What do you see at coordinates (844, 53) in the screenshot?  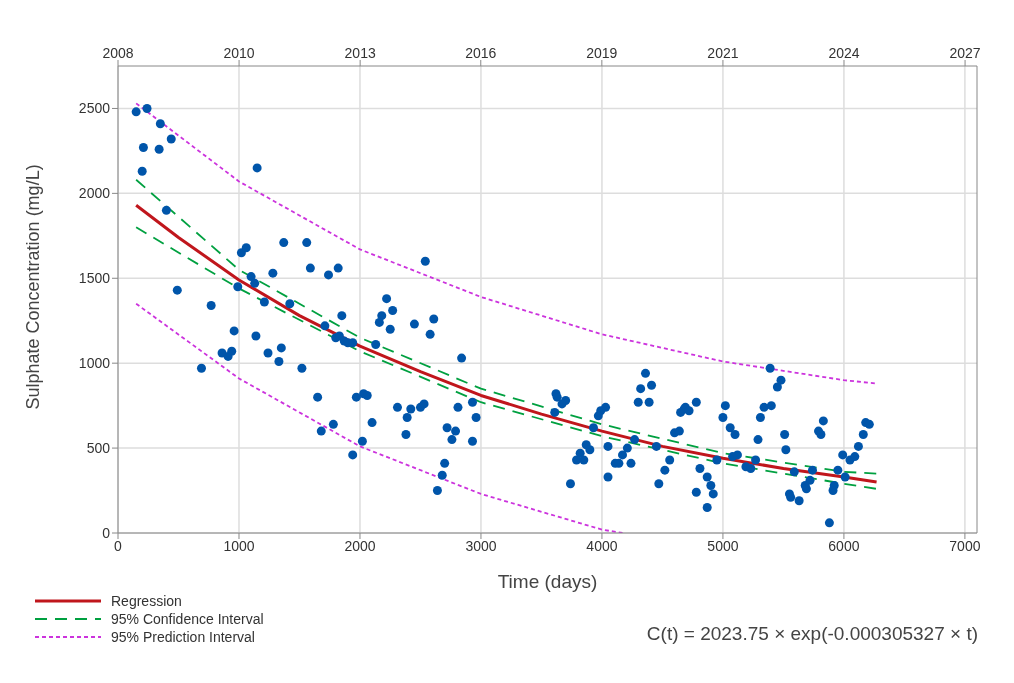 I see `x2-tick-label: 2024` at bounding box center [844, 53].